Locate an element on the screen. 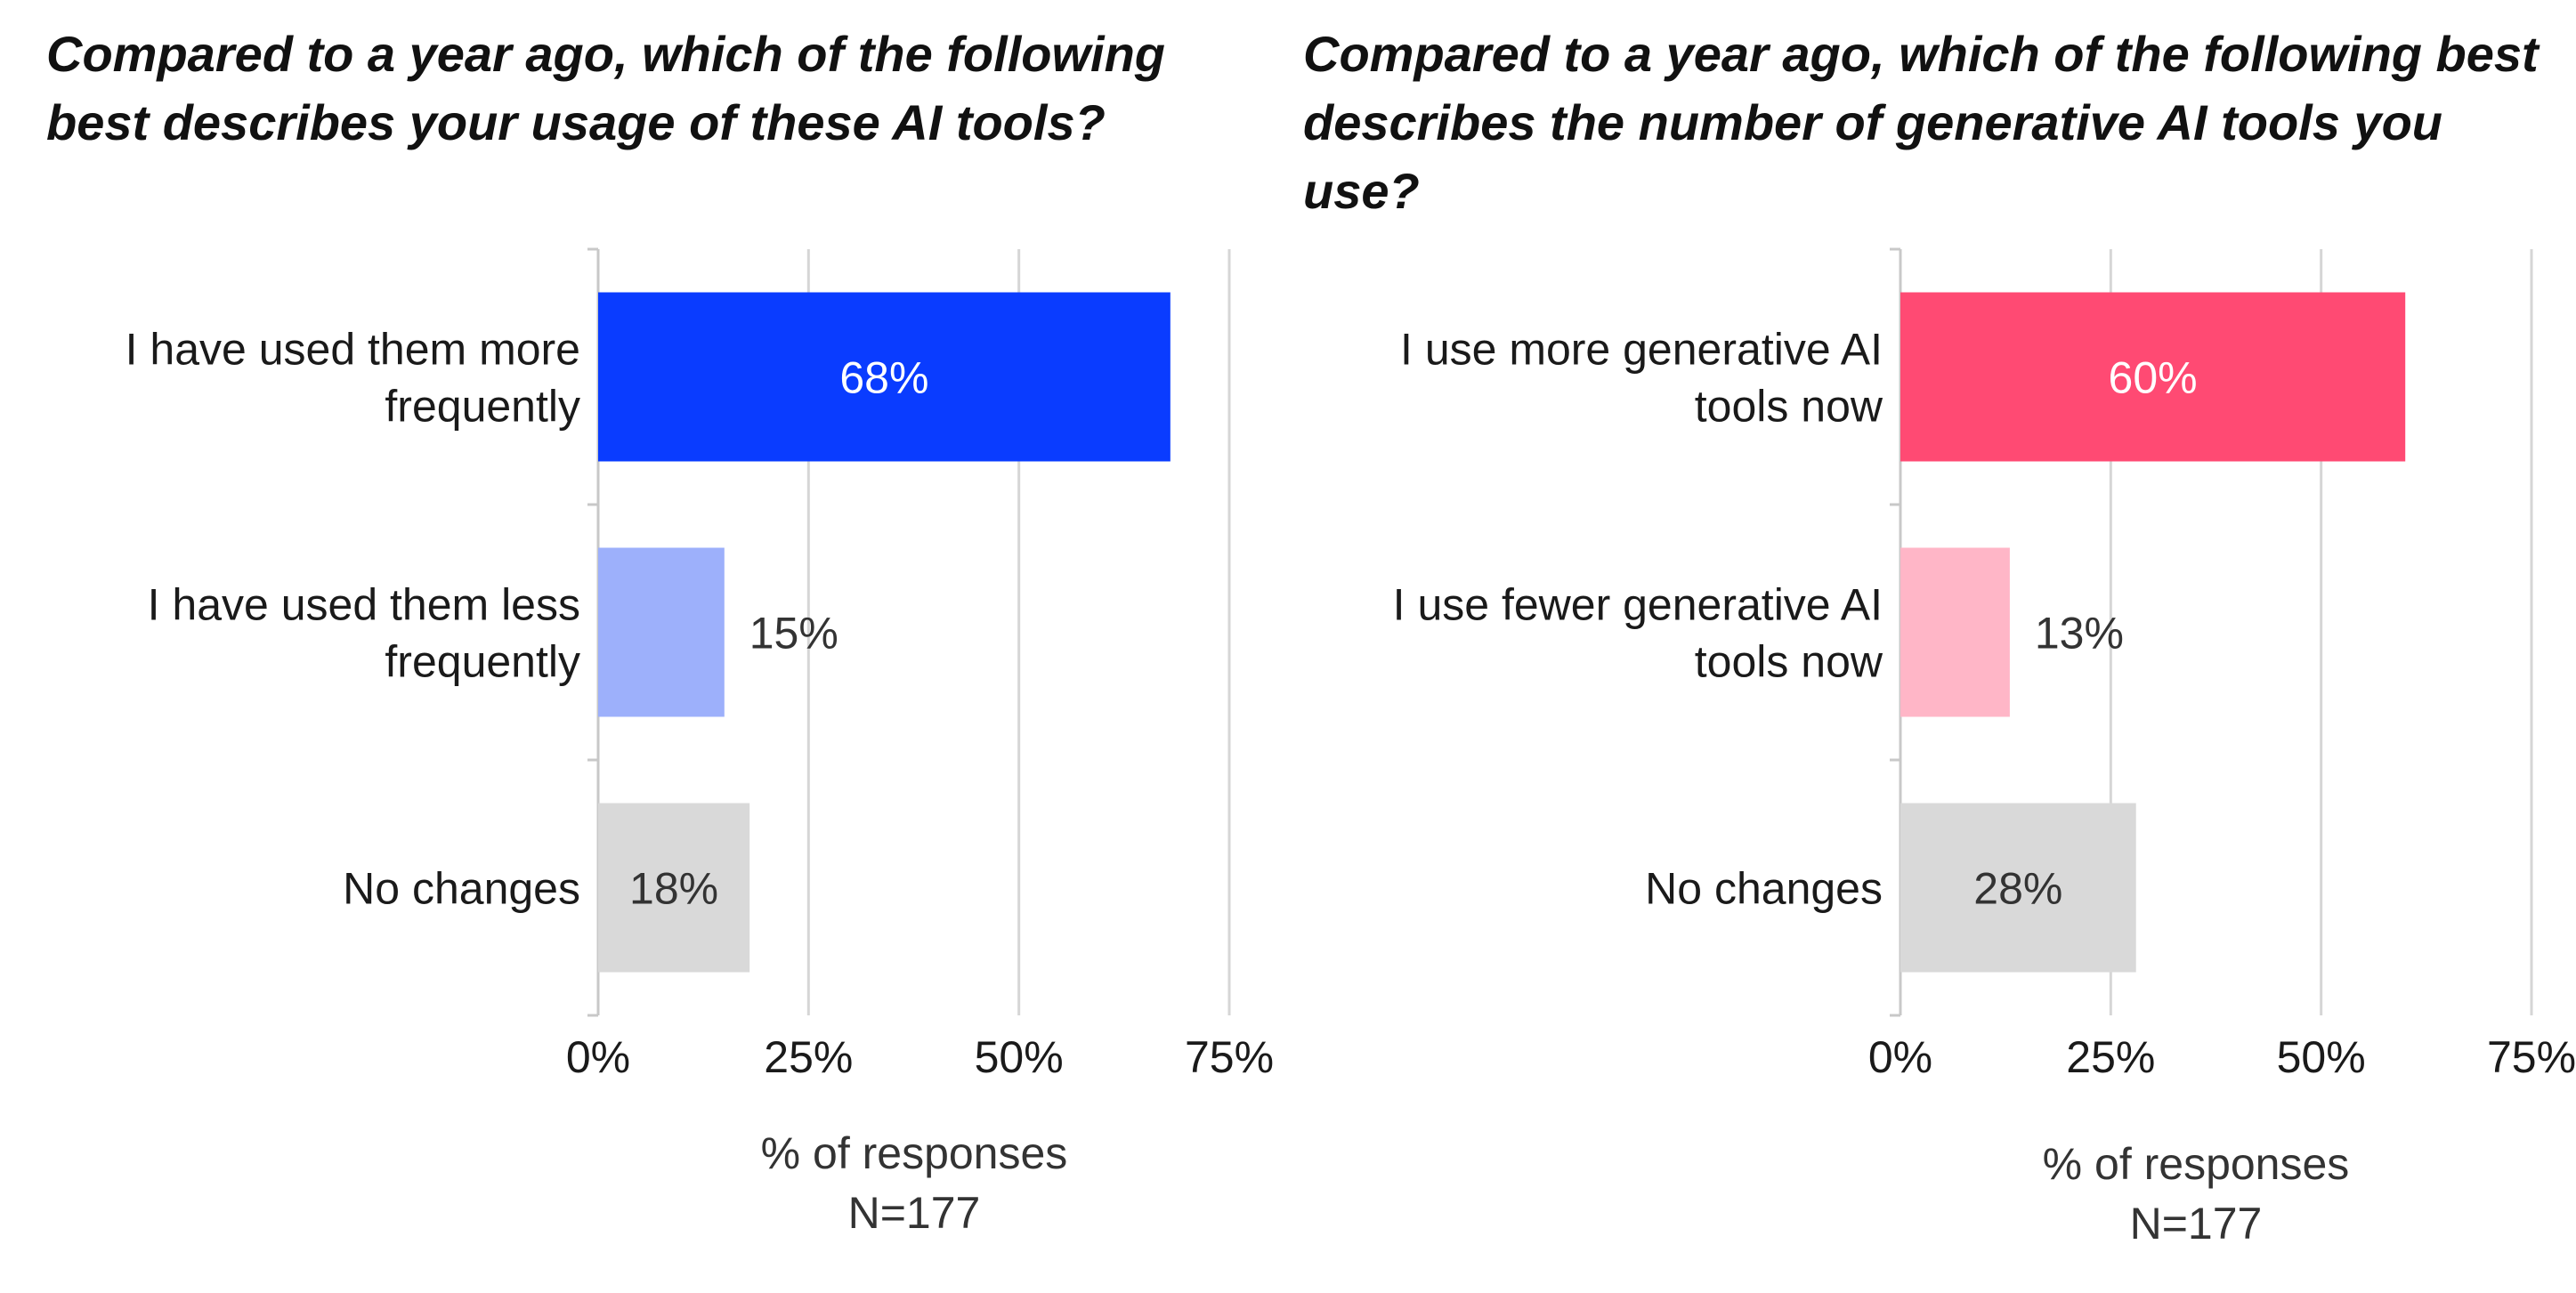 The height and width of the screenshot is (1293, 2576). category-label: I use more generative AI tools now is located at coordinates (1641, 378).